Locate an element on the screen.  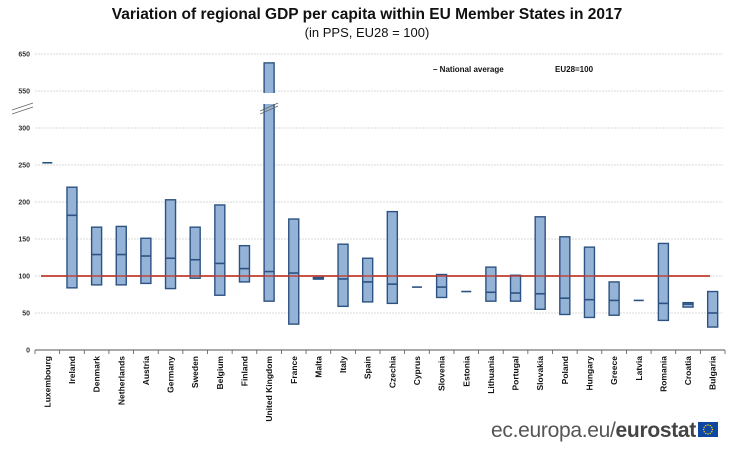
x-tick-label: Luxembourg is located at coordinates (47, 381).